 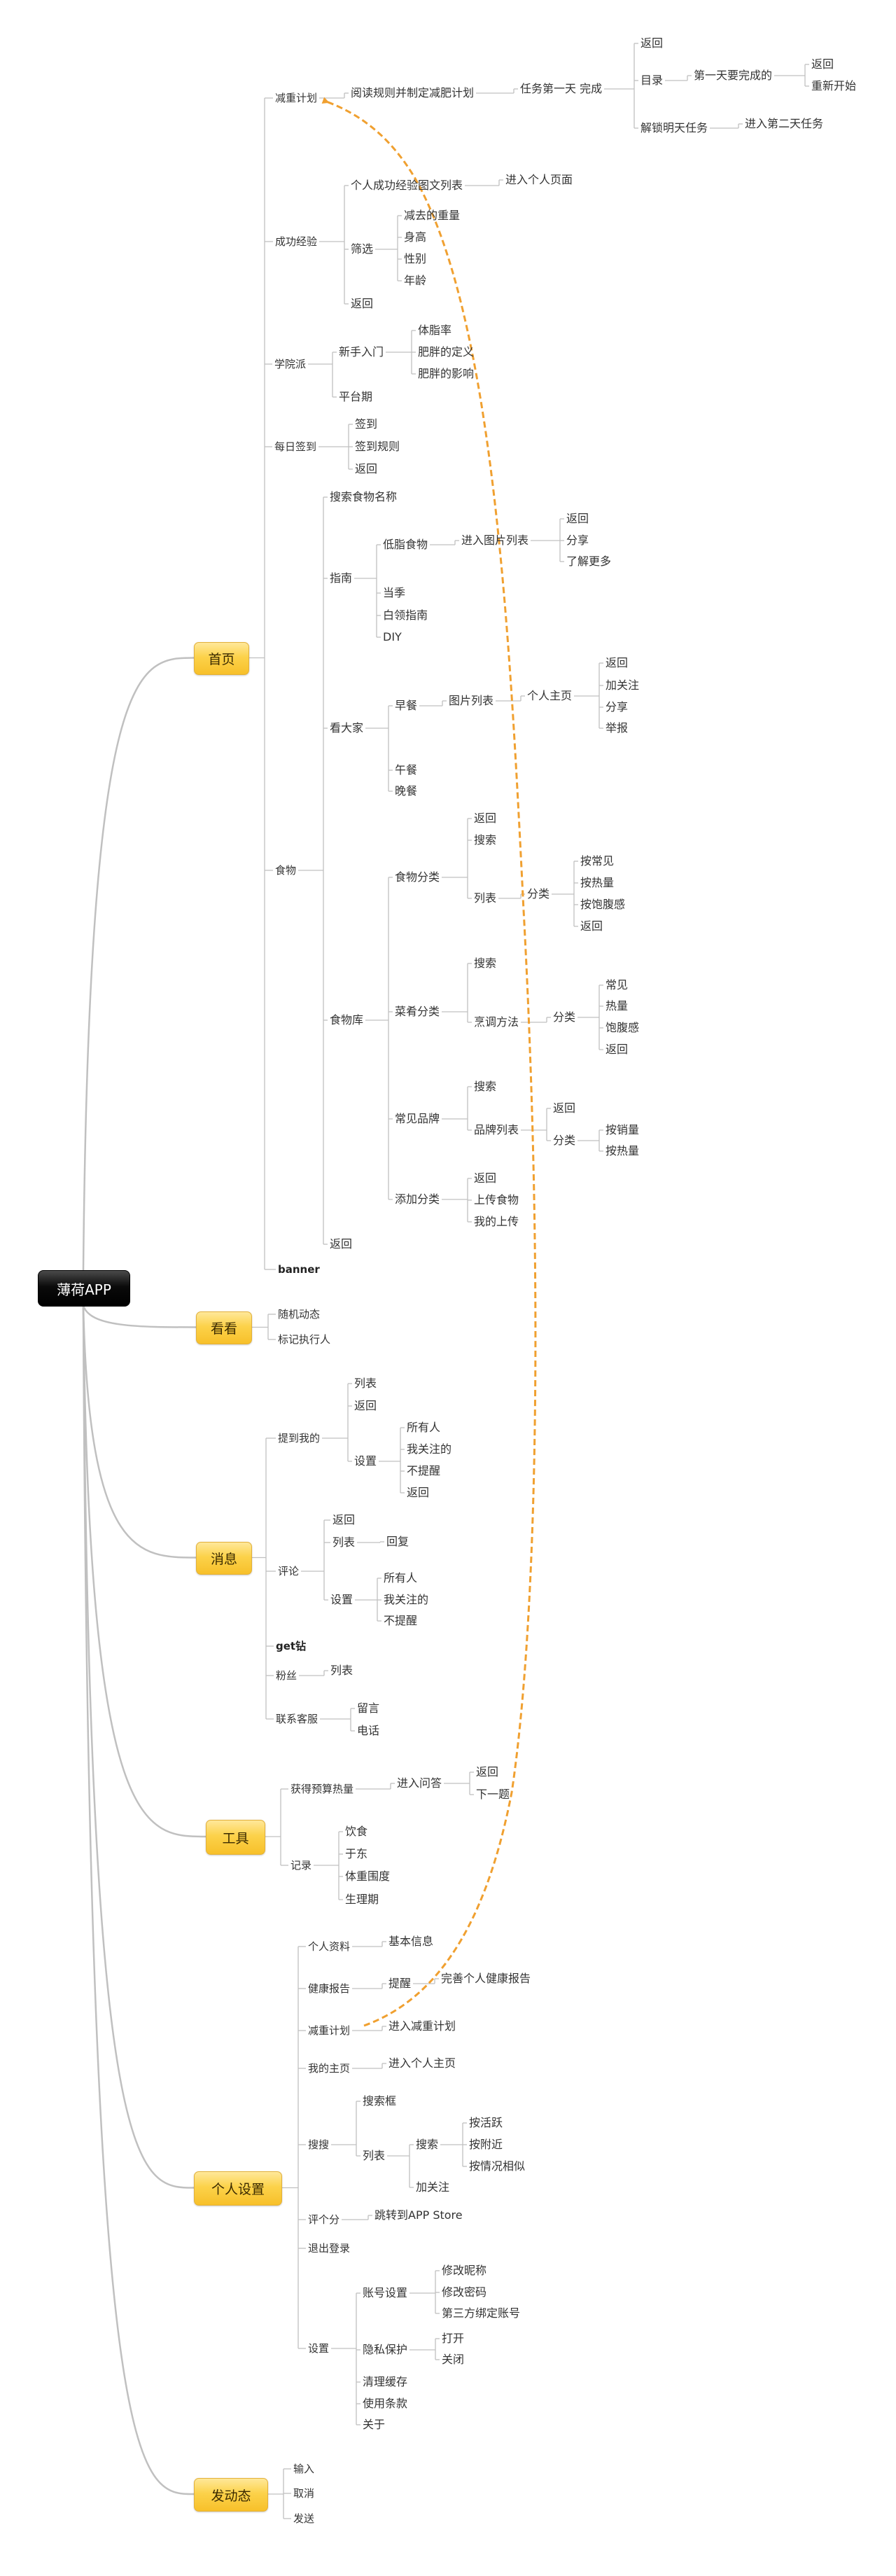 I want to click on leaf-node: 完善个人健康报告, so click(x=486, y=1978).